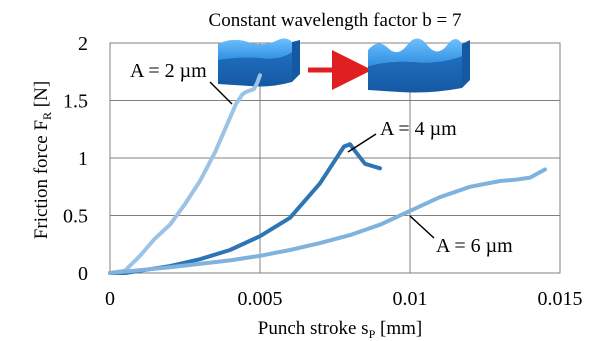  What do you see at coordinates (344, 65) in the screenshot?
I see `surface-inset` at bounding box center [344, 65].